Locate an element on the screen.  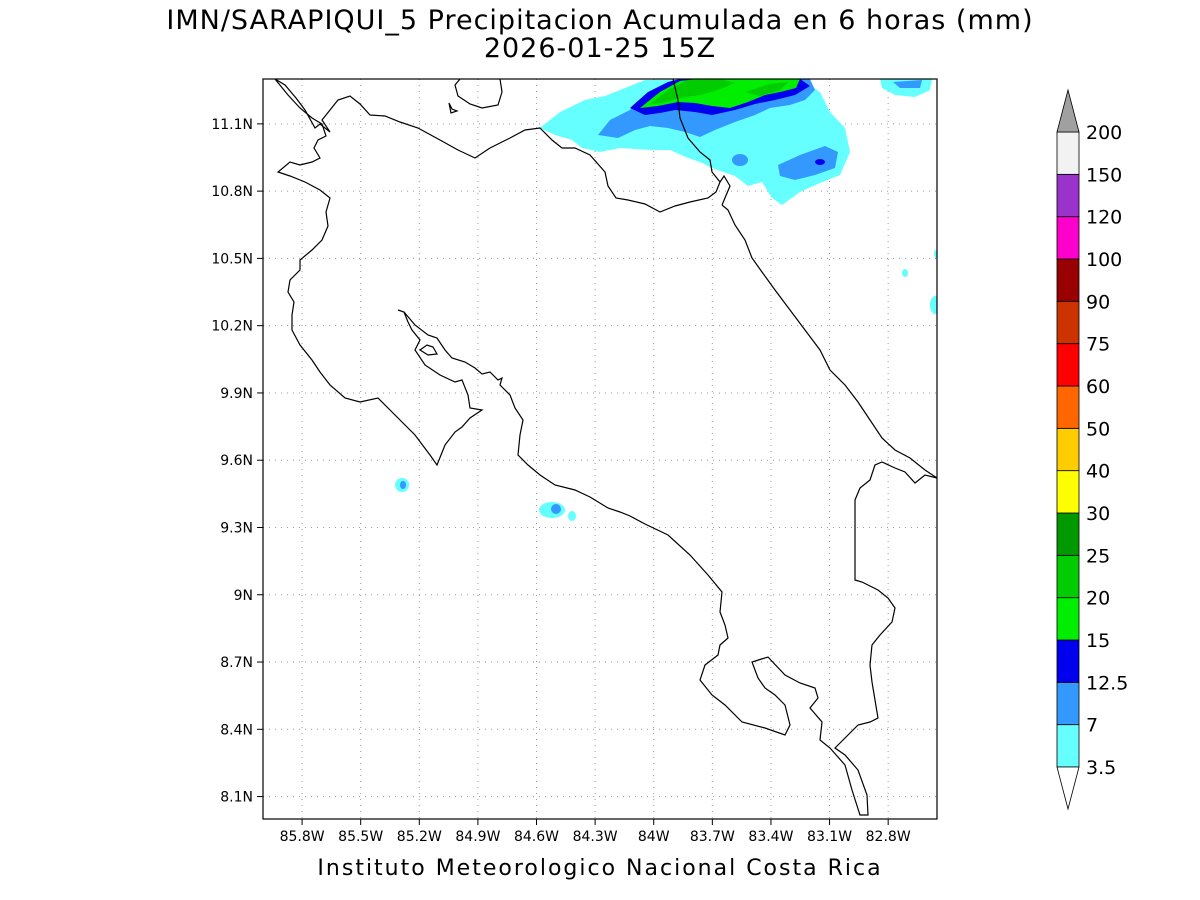
colorbar-label: 12.5 is located at coordinates (1107, 683).